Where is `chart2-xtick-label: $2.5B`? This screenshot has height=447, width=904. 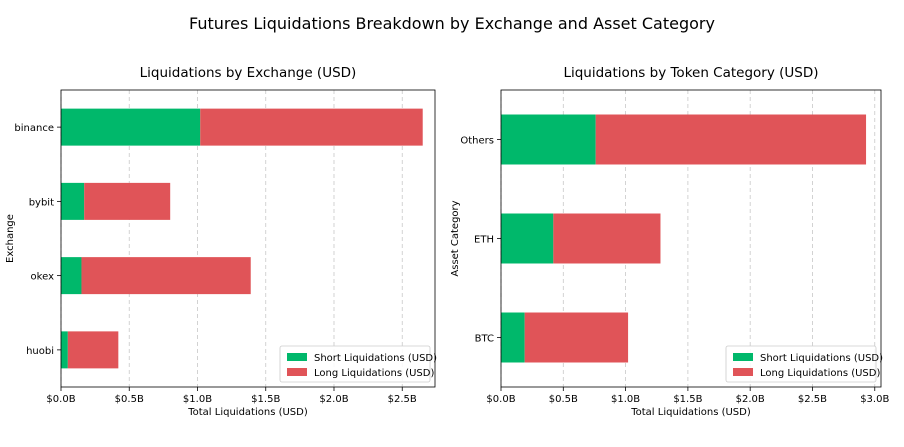 chart2-xtick-label: $2.5B is located at coordinates (812, 399).